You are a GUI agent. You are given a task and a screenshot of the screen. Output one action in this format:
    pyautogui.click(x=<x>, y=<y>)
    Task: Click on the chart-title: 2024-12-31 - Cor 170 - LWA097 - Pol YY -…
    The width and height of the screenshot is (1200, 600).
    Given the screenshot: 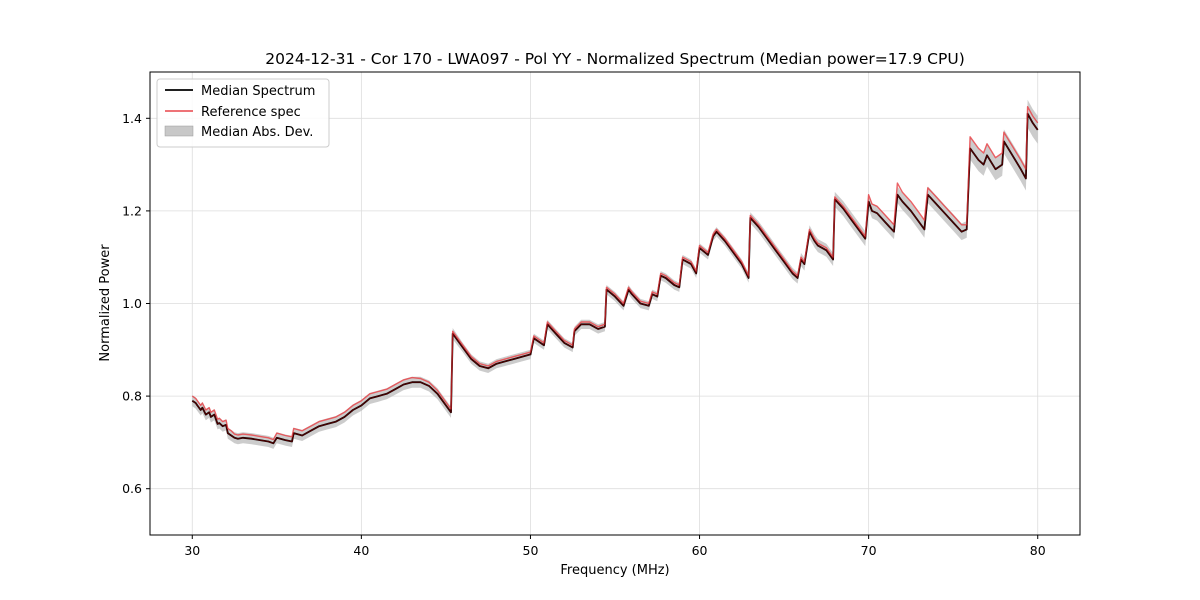 What is the action you would take?
    pyautogui.click(x=615, y=59)
    